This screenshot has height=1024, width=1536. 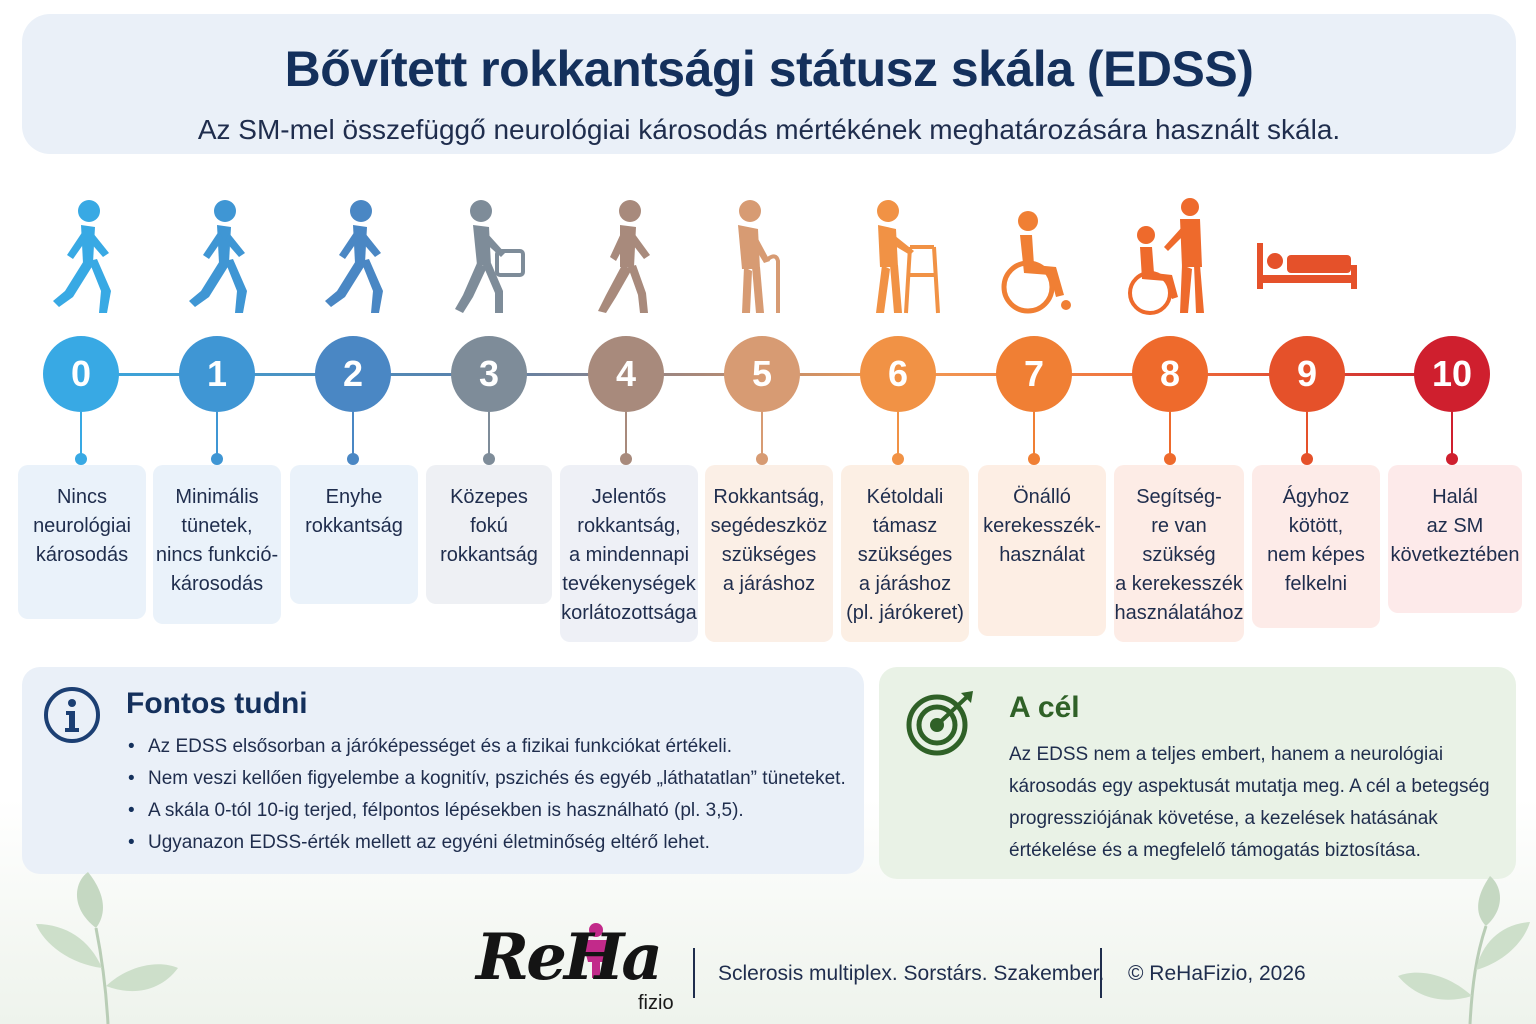 I want to click on wheelchair-icon, so click(x=1034, y=257).